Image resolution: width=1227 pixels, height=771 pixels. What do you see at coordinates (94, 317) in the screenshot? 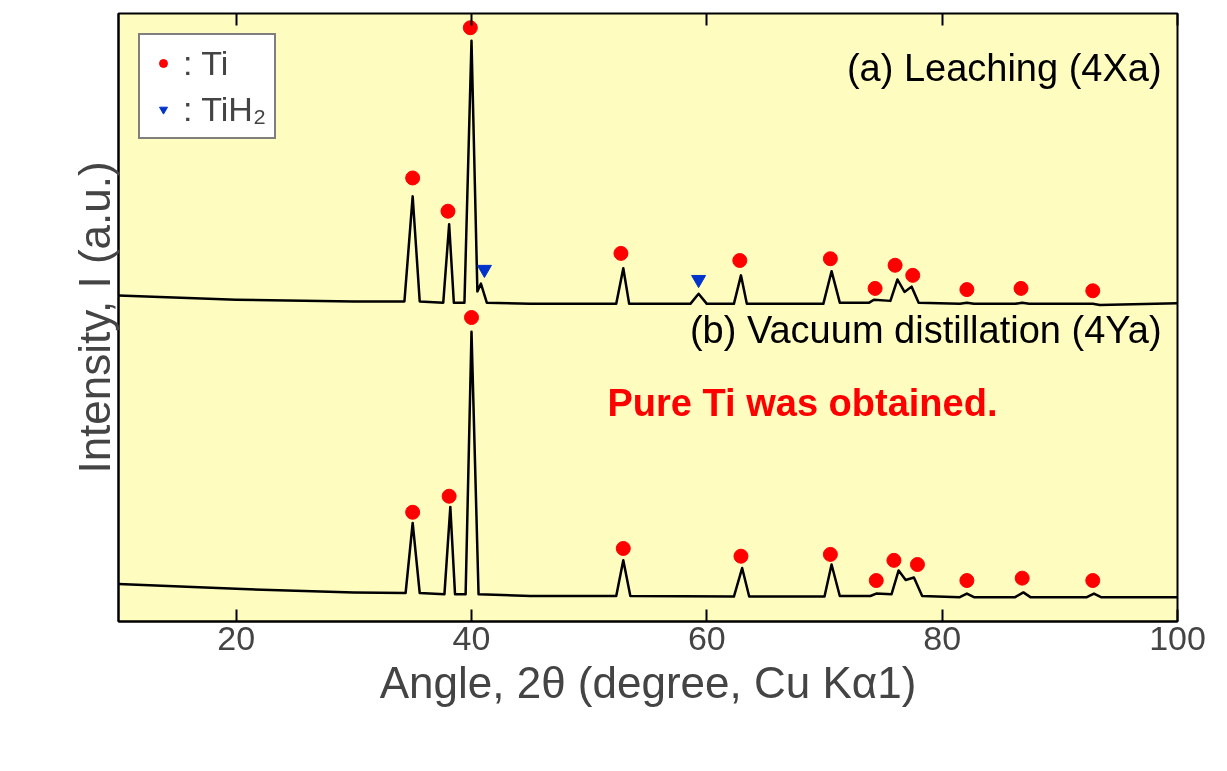
I see `y-axis-title: Intensity, I (a.u.)` at bounding box center [94, 317].